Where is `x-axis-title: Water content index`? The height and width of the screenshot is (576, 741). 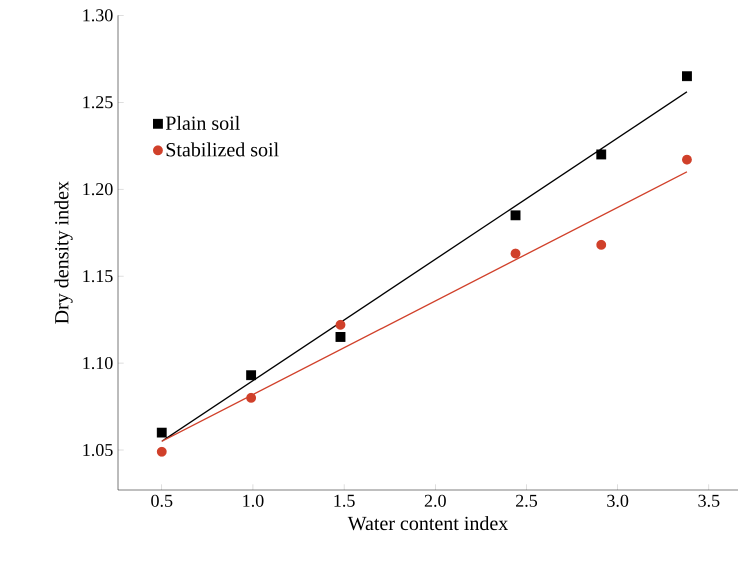
x-axis-title: Water content index is located at coordinates (428, 523).